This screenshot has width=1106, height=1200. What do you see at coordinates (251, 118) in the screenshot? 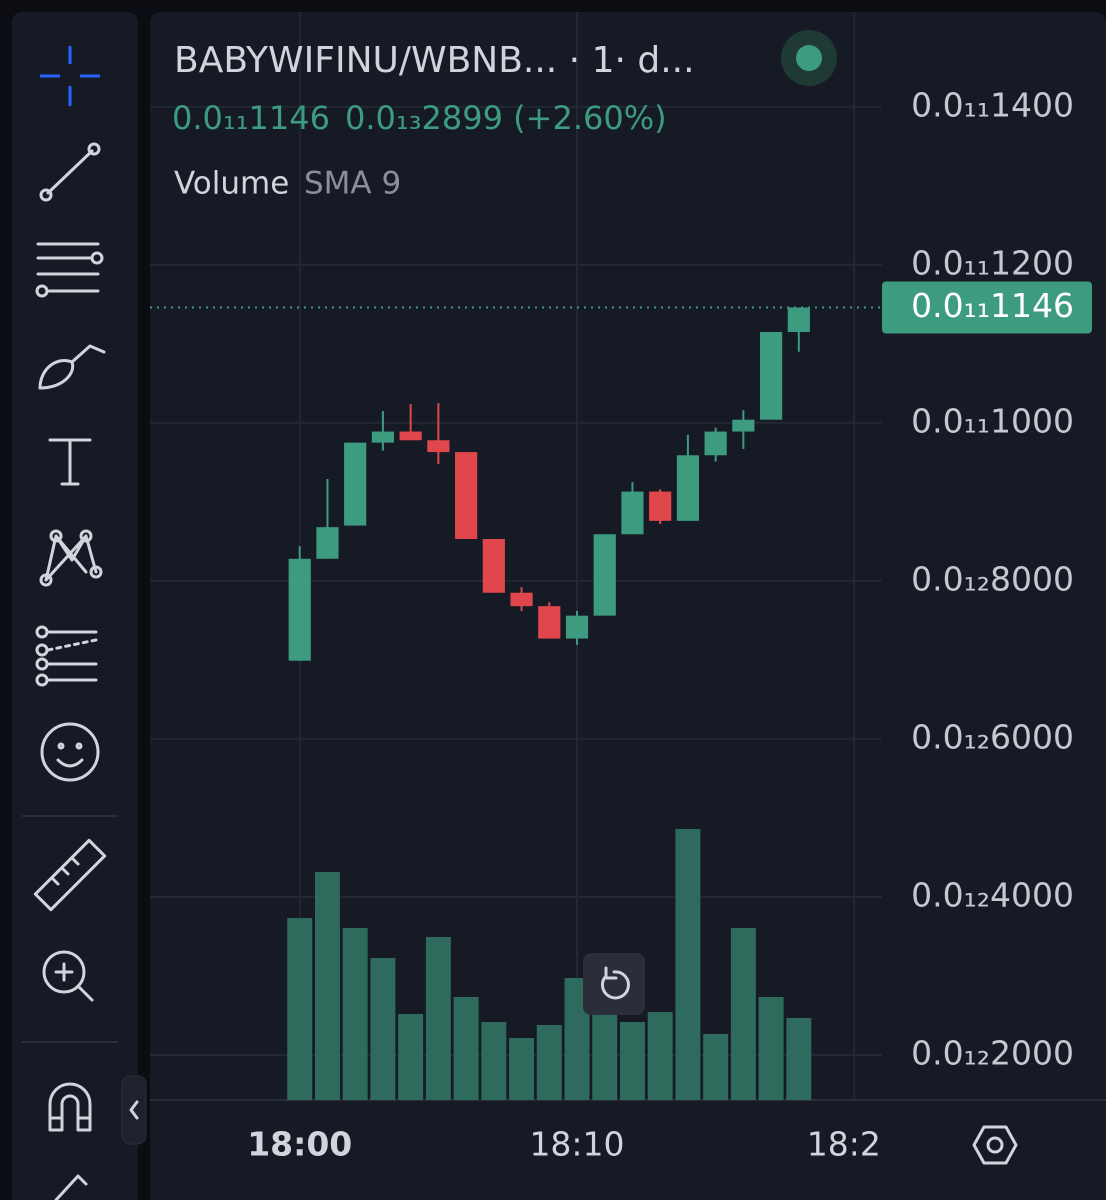
I see `last-close: 0.0₁₁1146` at bounding box center [251, 118].